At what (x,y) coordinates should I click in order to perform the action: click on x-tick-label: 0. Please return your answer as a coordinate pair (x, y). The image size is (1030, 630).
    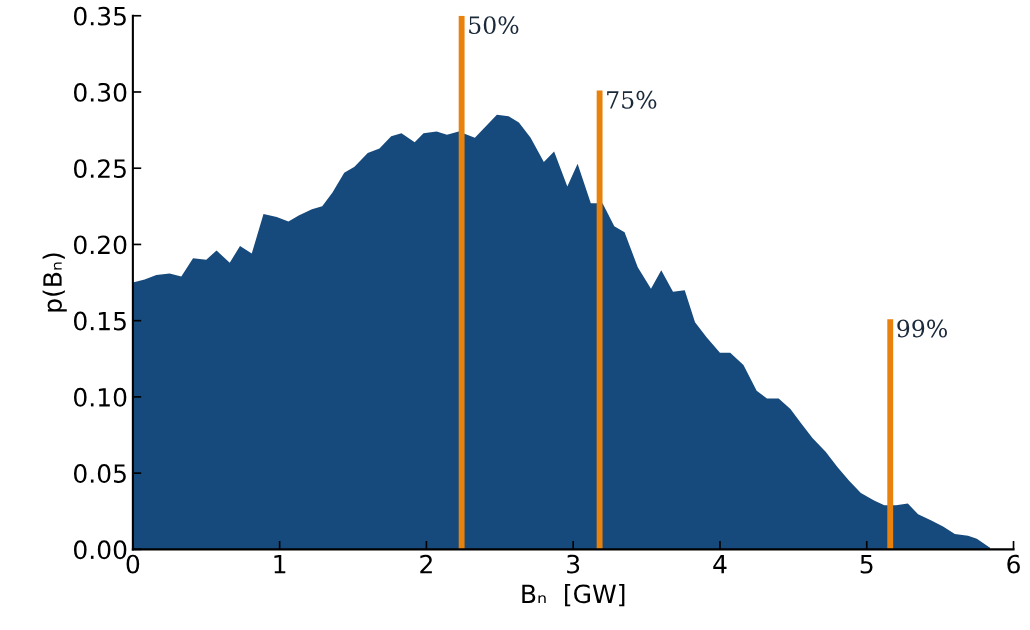
    Looking at the image, I should click on (133, 564).